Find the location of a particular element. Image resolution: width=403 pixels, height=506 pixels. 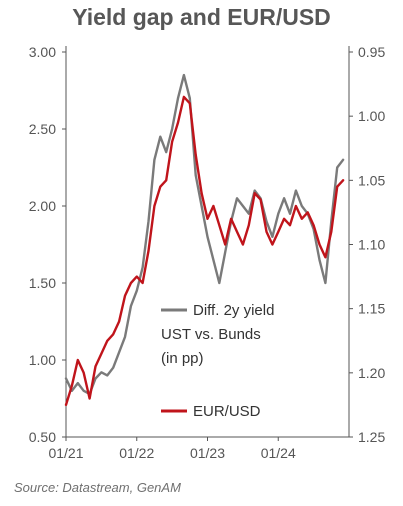

left-tick-label: 2.00 is located at coordinates (42, 206).